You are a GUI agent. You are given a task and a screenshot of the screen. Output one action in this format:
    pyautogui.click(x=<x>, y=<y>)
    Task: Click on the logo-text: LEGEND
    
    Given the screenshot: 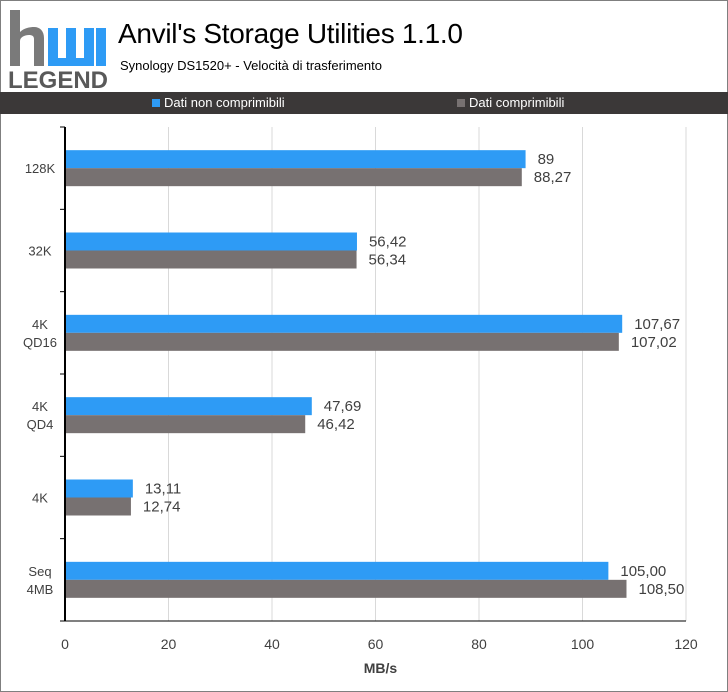 What is the action you would take?
    pyautogui.click(x=58, y=78)
    